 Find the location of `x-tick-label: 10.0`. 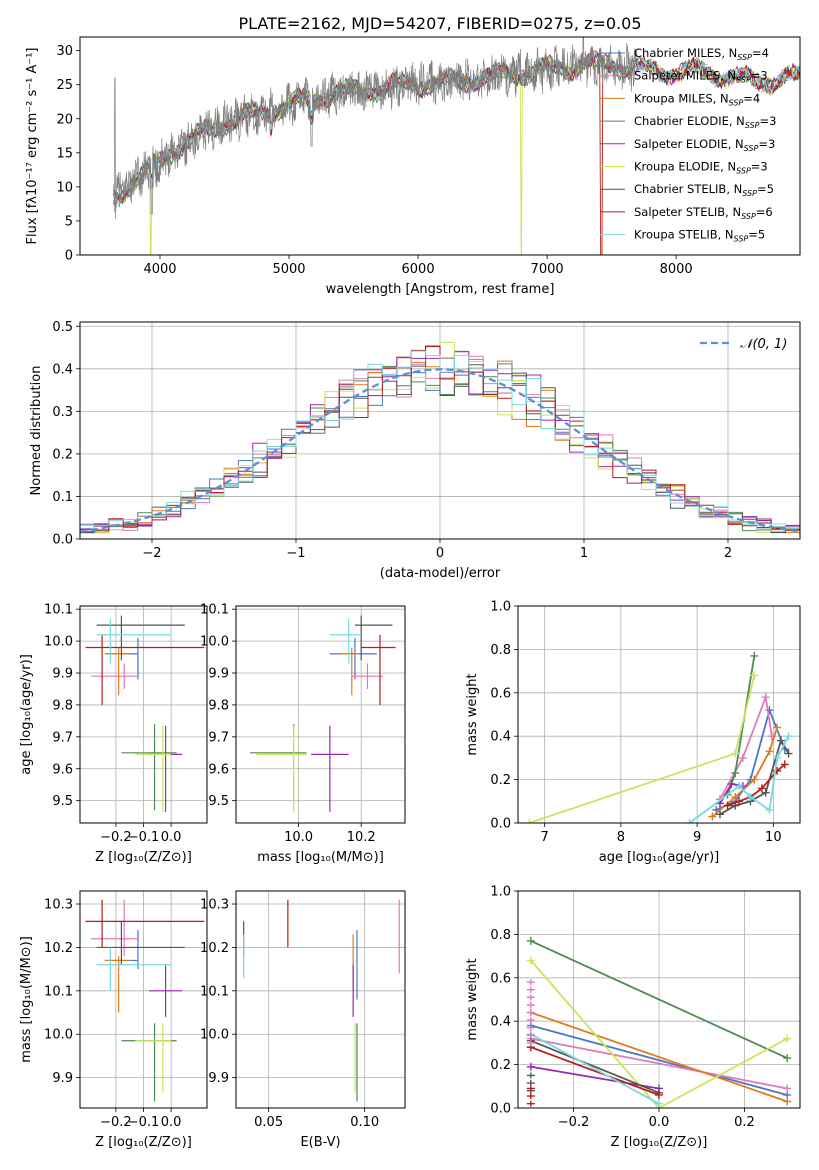

x-tick-label: 10.0 is located at coordinates (298, 837).